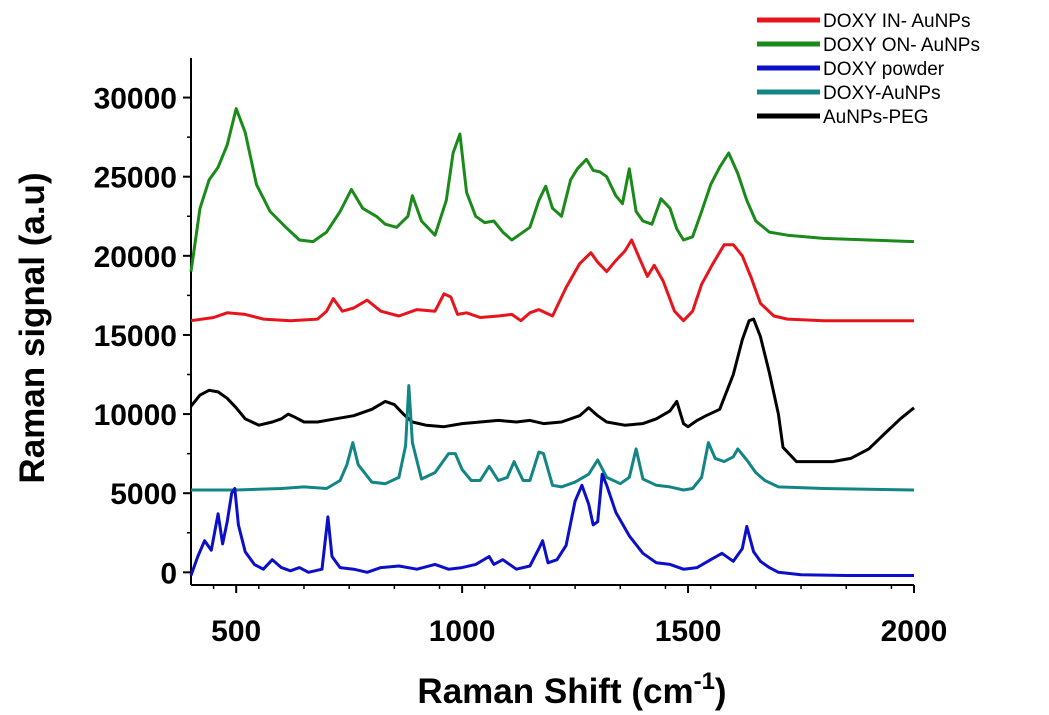 Image resolution: width=1049 pixels, height=715 pixels. What do you see at coordinates (135, 178) in the screenshot?
I see `y-tick-label: 25000` at bounding box center [135, 178].